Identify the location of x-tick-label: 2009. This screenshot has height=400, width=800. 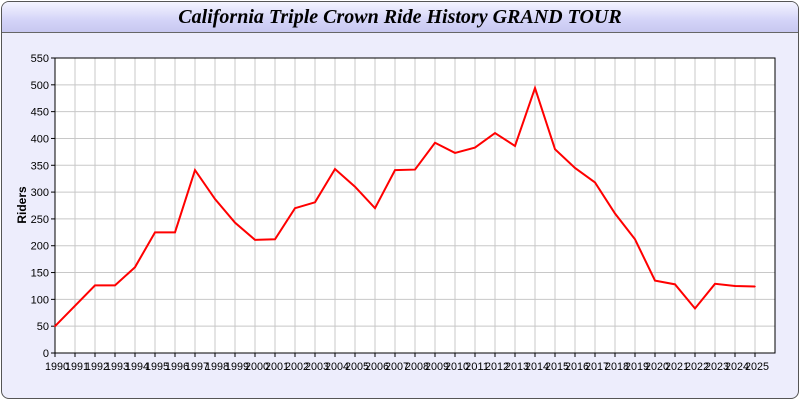
(437, 367).